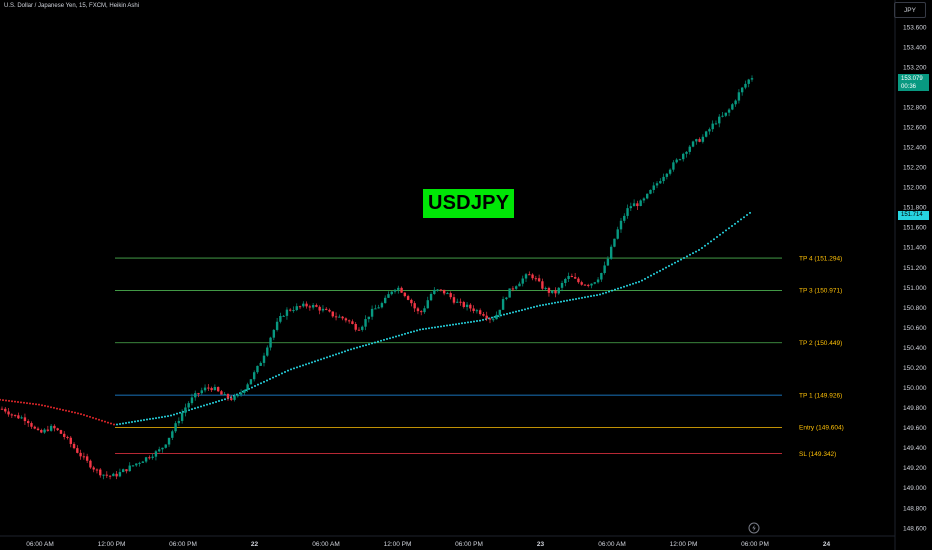 The height and width of the screenshot is (550, 932). I want to click on bolt-icon, so click(754, 528).